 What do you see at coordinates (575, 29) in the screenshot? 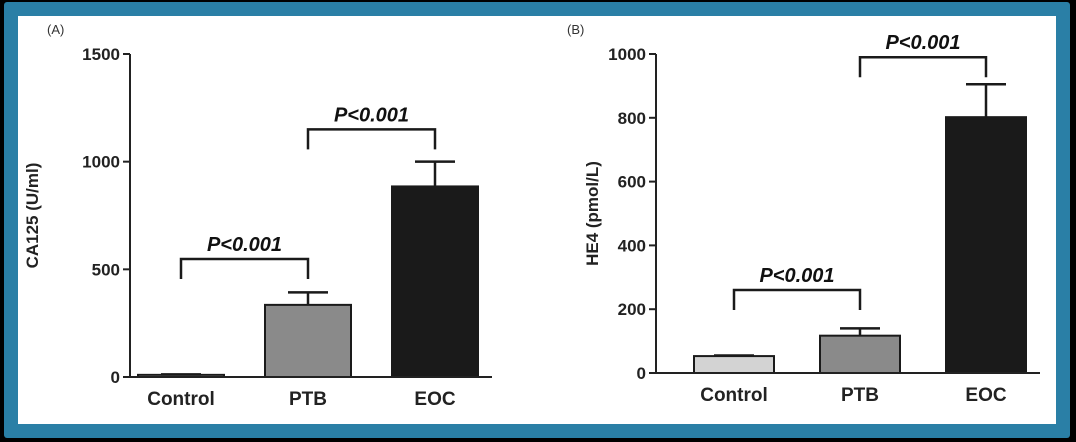
I see `panel-label-b: (B)` at bounding box center [575, 29].